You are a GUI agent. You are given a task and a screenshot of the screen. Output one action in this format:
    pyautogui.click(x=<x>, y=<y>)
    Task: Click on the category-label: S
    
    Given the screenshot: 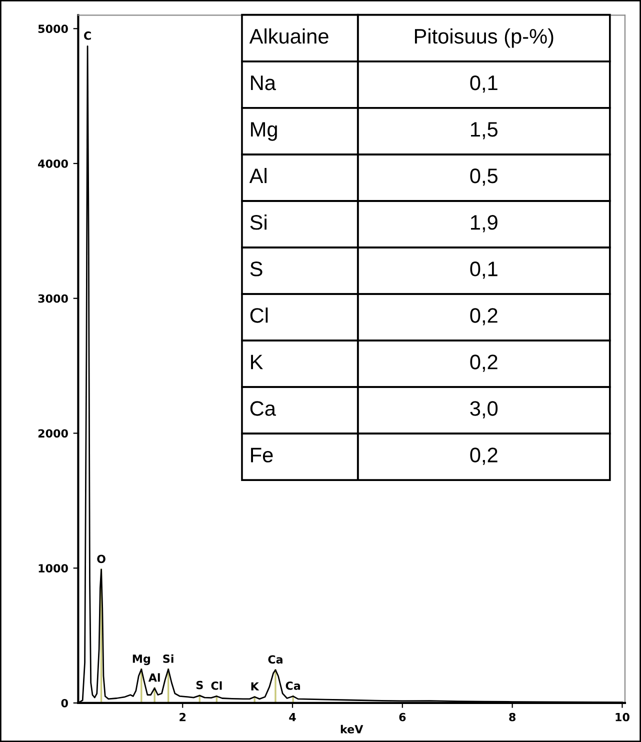 What is the action you would take?
    pyautogui.click(x=256, y=269)
    